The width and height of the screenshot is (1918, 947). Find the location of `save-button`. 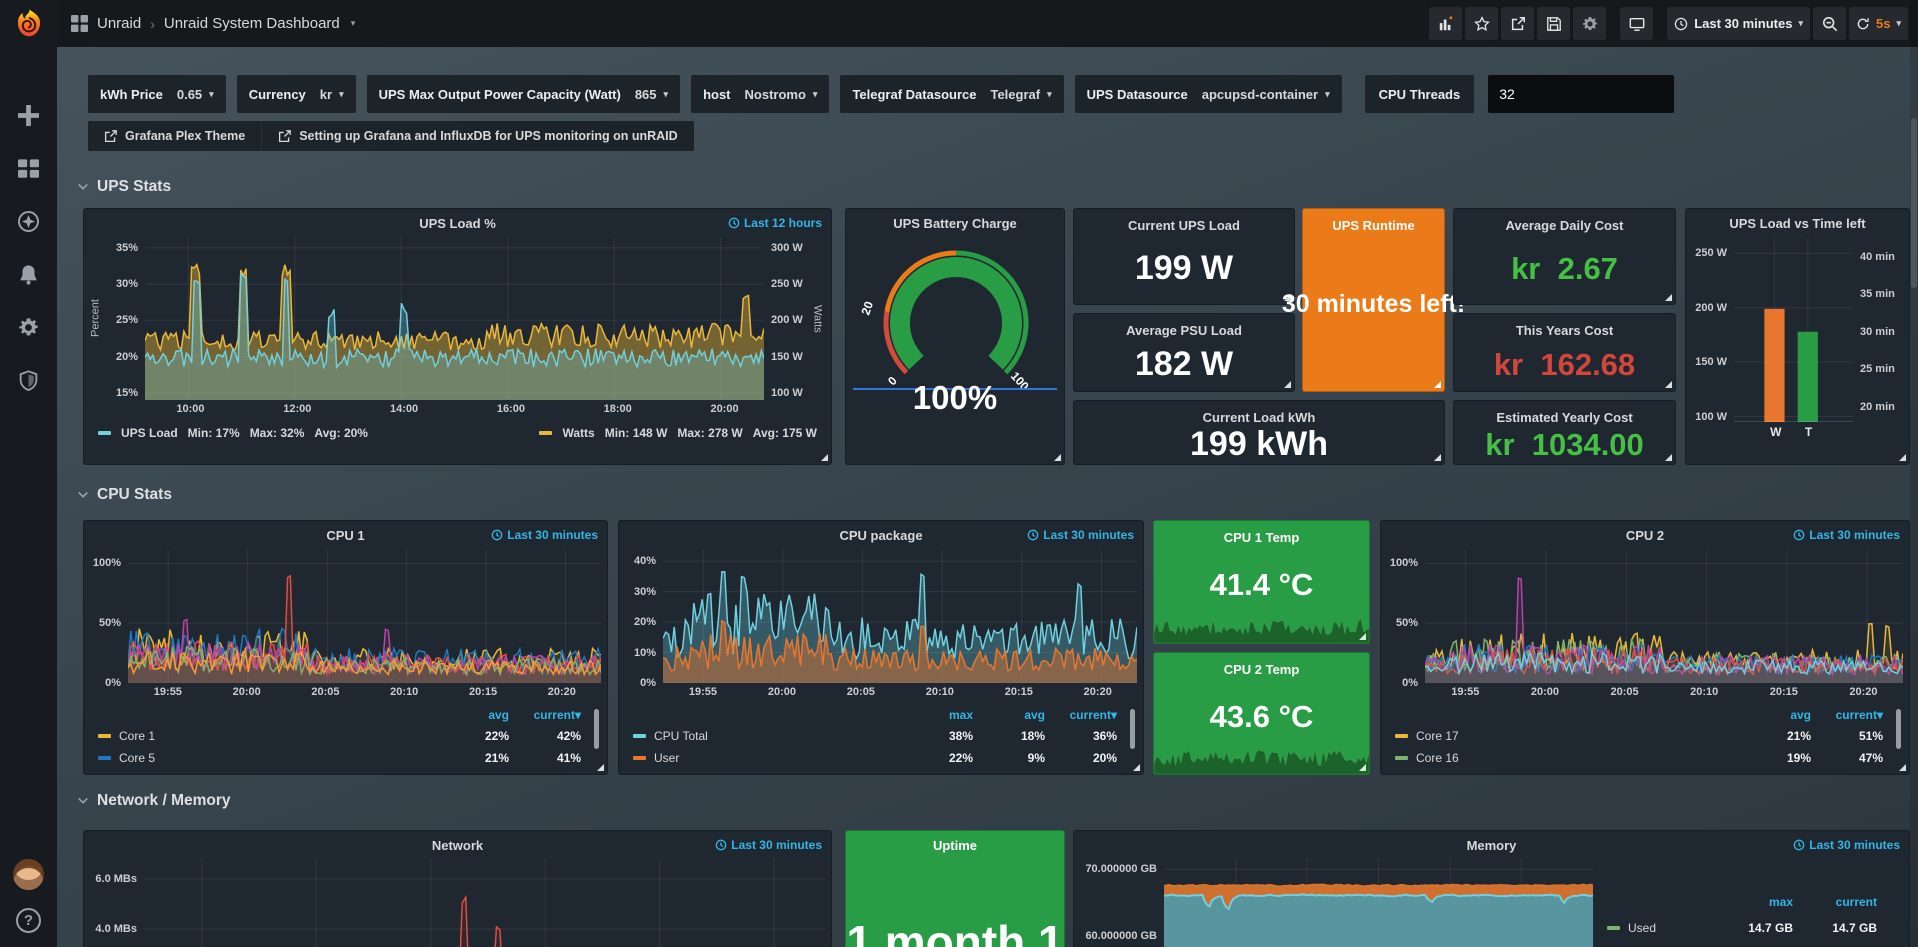

save-button is located at coordinates (1554, 23).